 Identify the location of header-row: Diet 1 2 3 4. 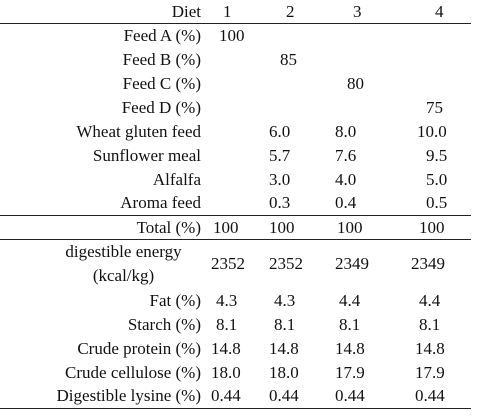
(235, 12).